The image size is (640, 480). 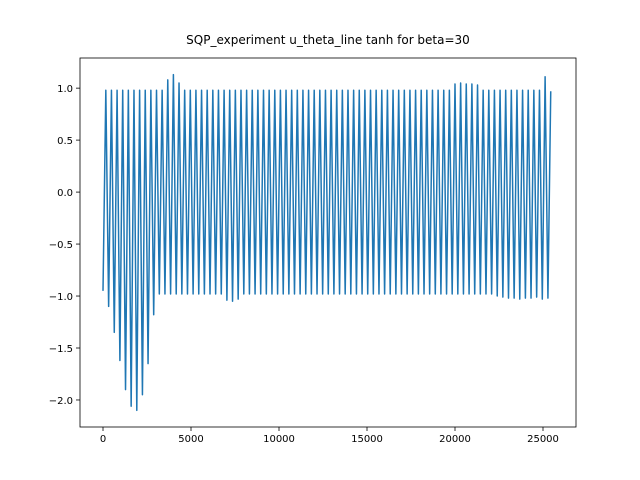 I want to click on y-tick-label: −0.5, so click(x=61, y=245).